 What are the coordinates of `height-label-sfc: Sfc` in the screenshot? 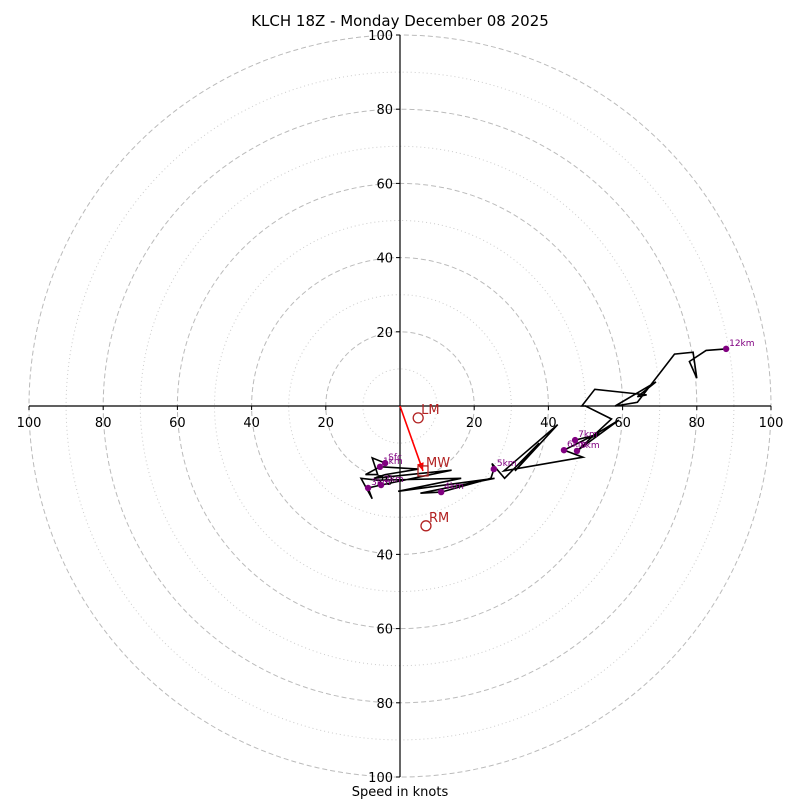 It's located at (395, 458).